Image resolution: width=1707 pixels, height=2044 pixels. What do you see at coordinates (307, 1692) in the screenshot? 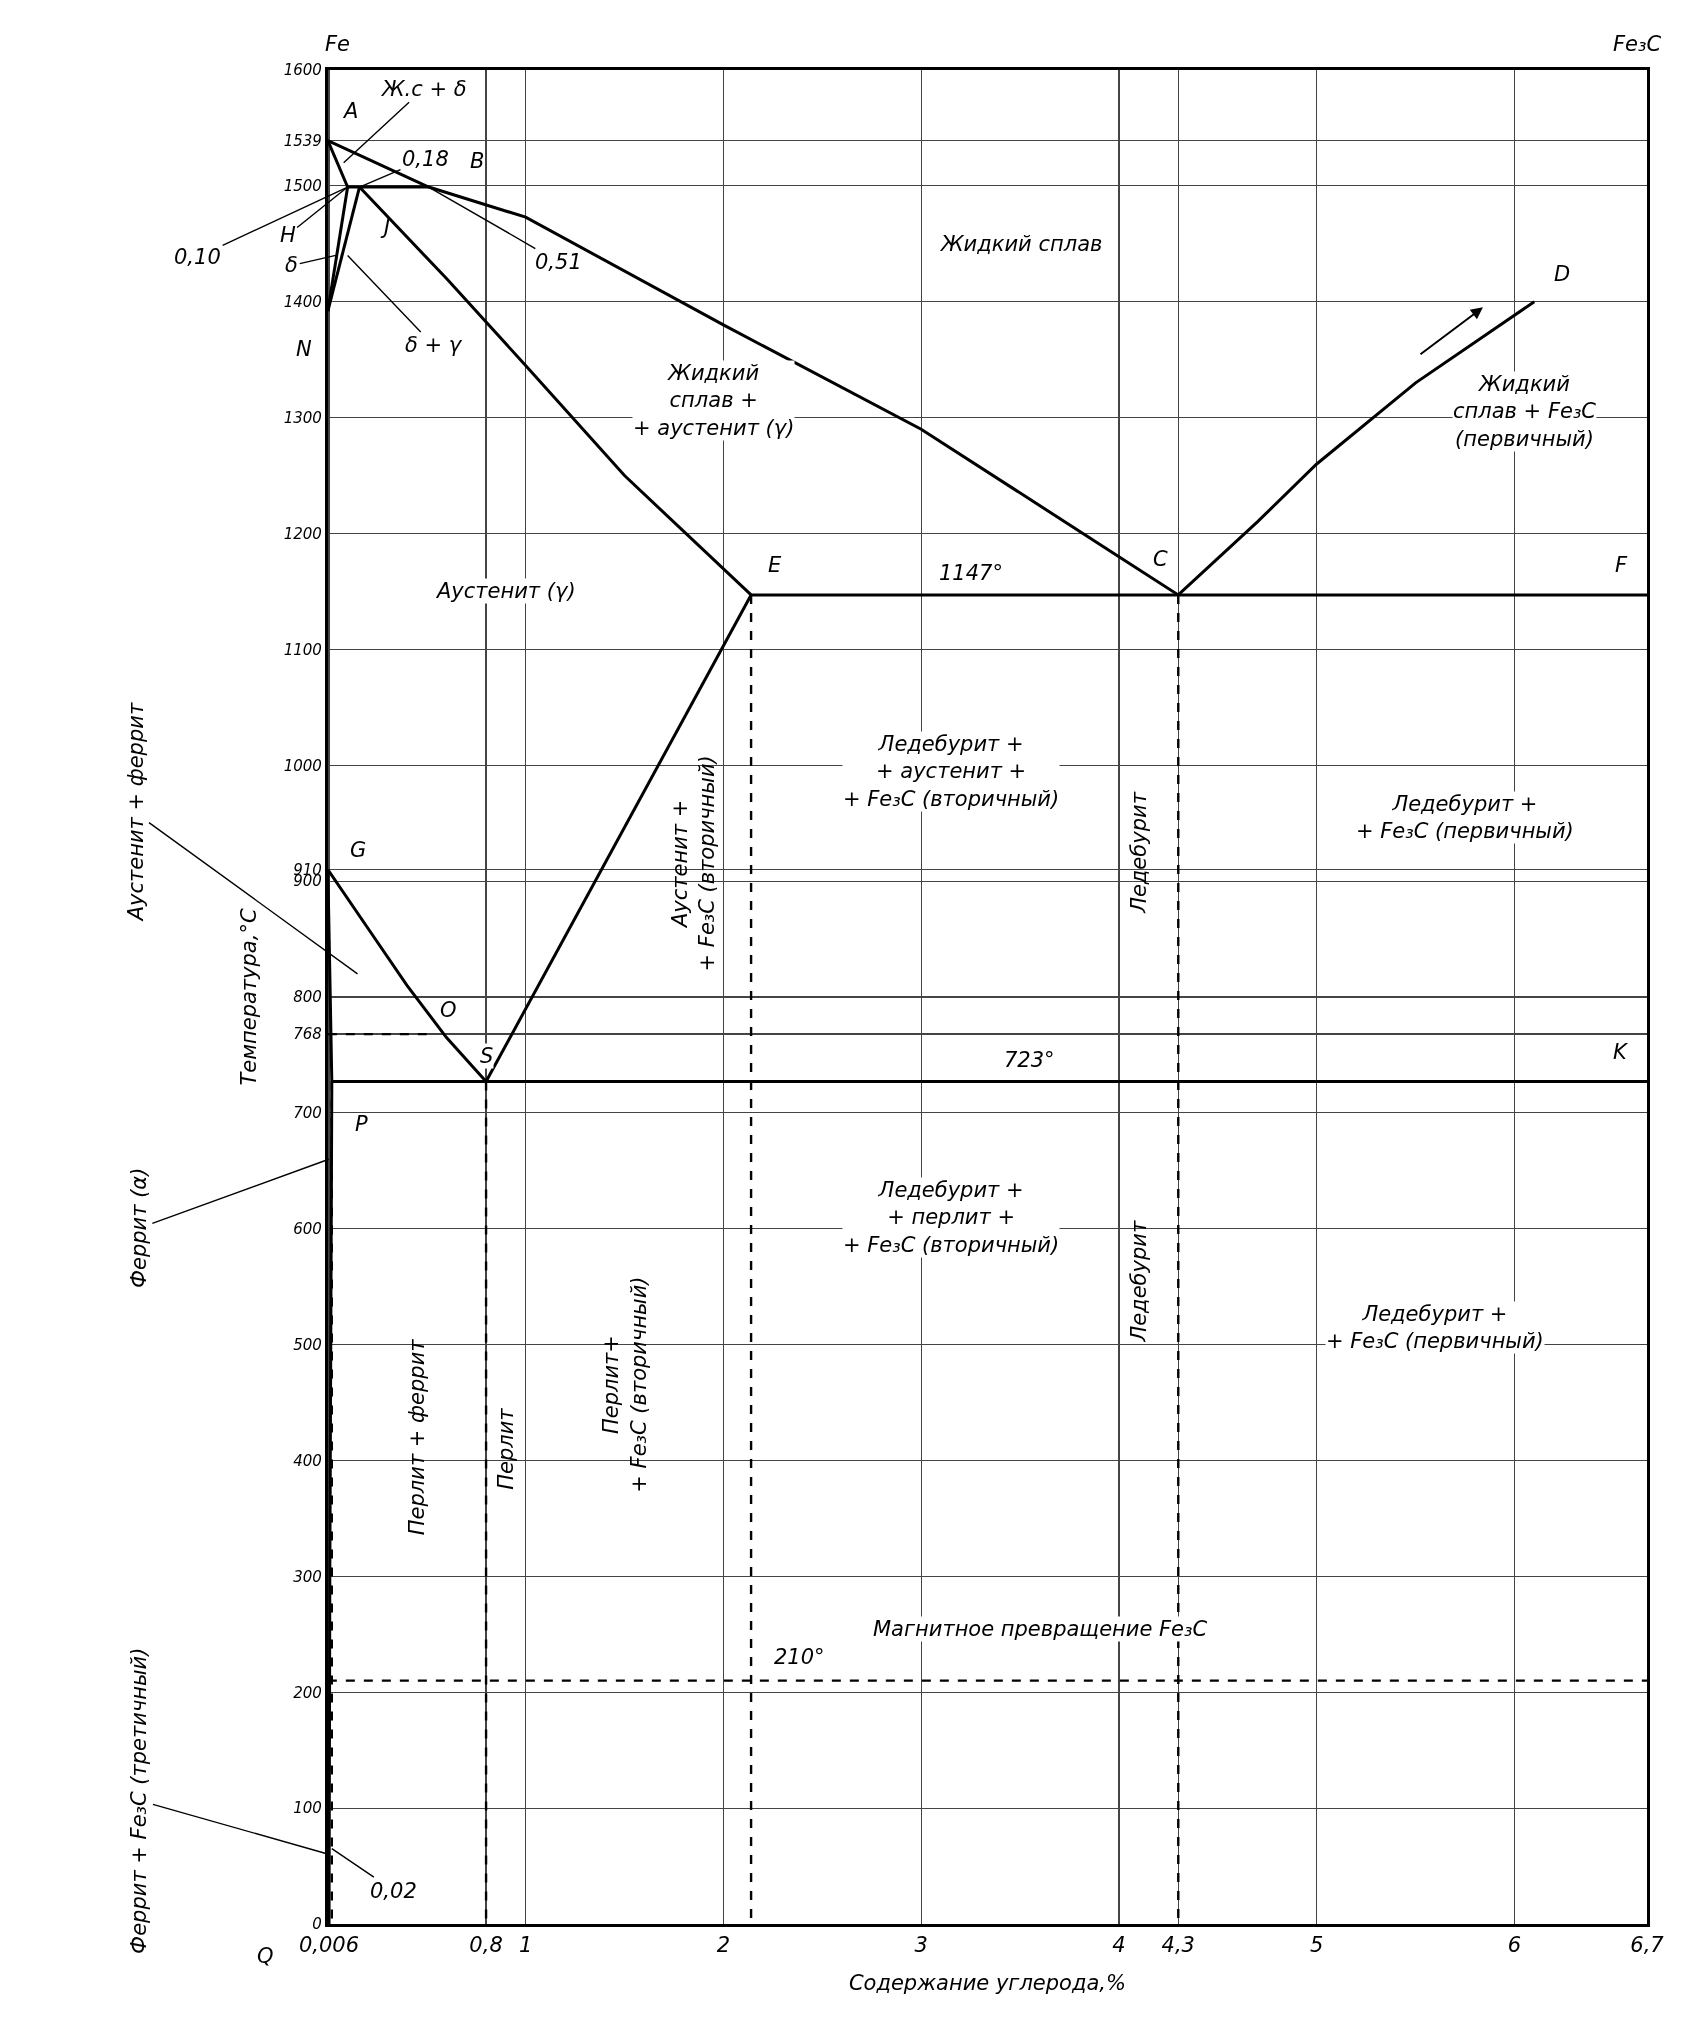
I see `y-tick-label: 200` at bounding box center [307, 1692].